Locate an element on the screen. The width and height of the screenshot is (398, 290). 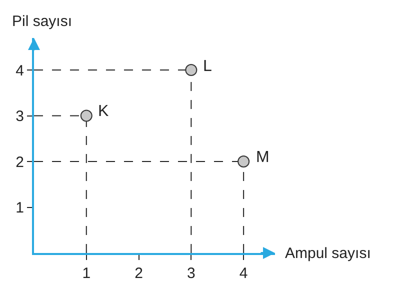
y-tick-label: 3 is located at coordinates (20, 117).